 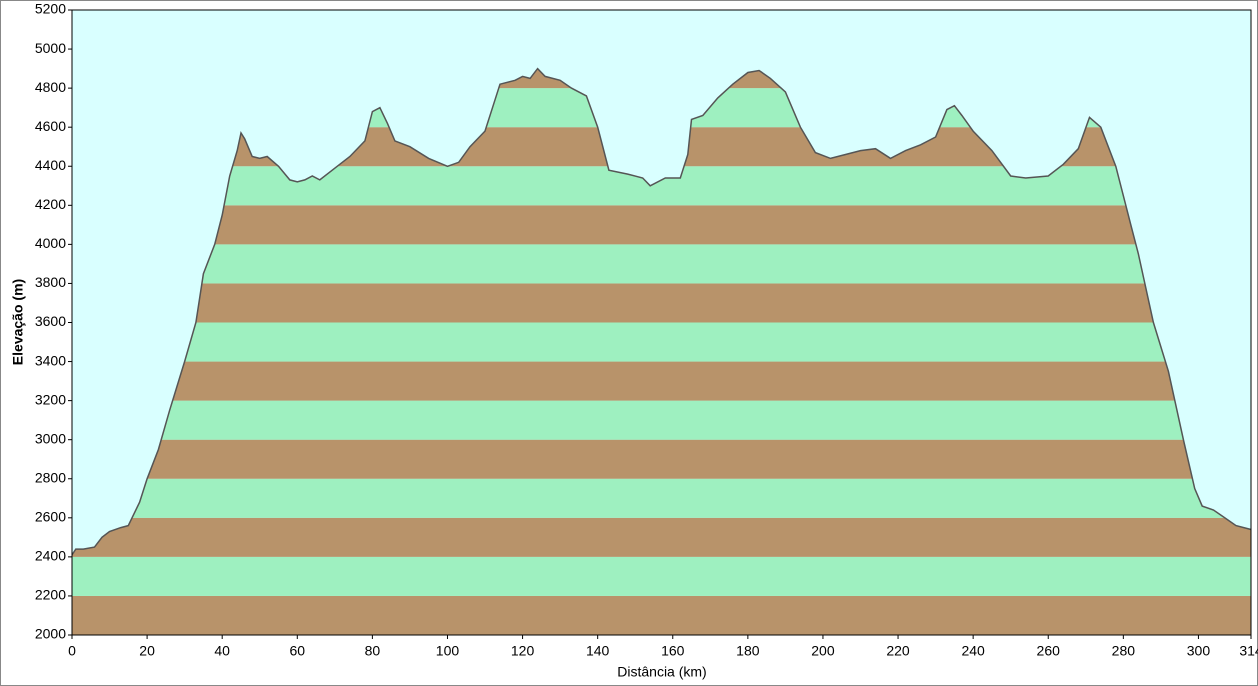 I want to click on y-tick-label: 3000, so click(x=50, y=438).